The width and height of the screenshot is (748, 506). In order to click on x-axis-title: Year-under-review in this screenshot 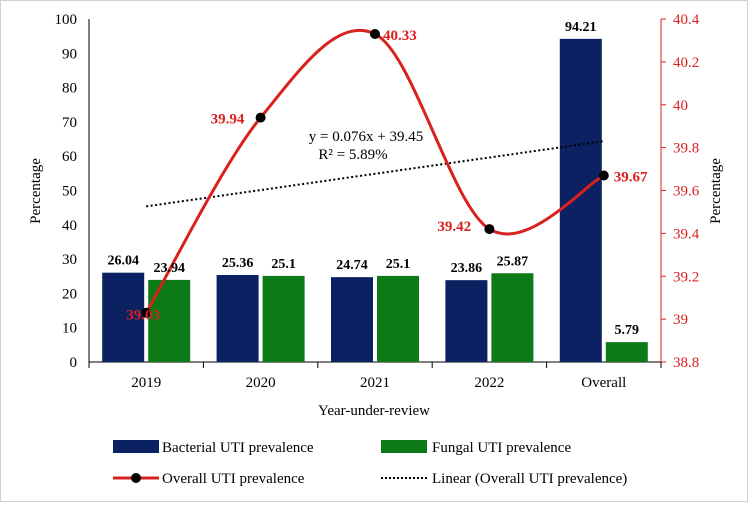, I will do `click(374, 411)`.